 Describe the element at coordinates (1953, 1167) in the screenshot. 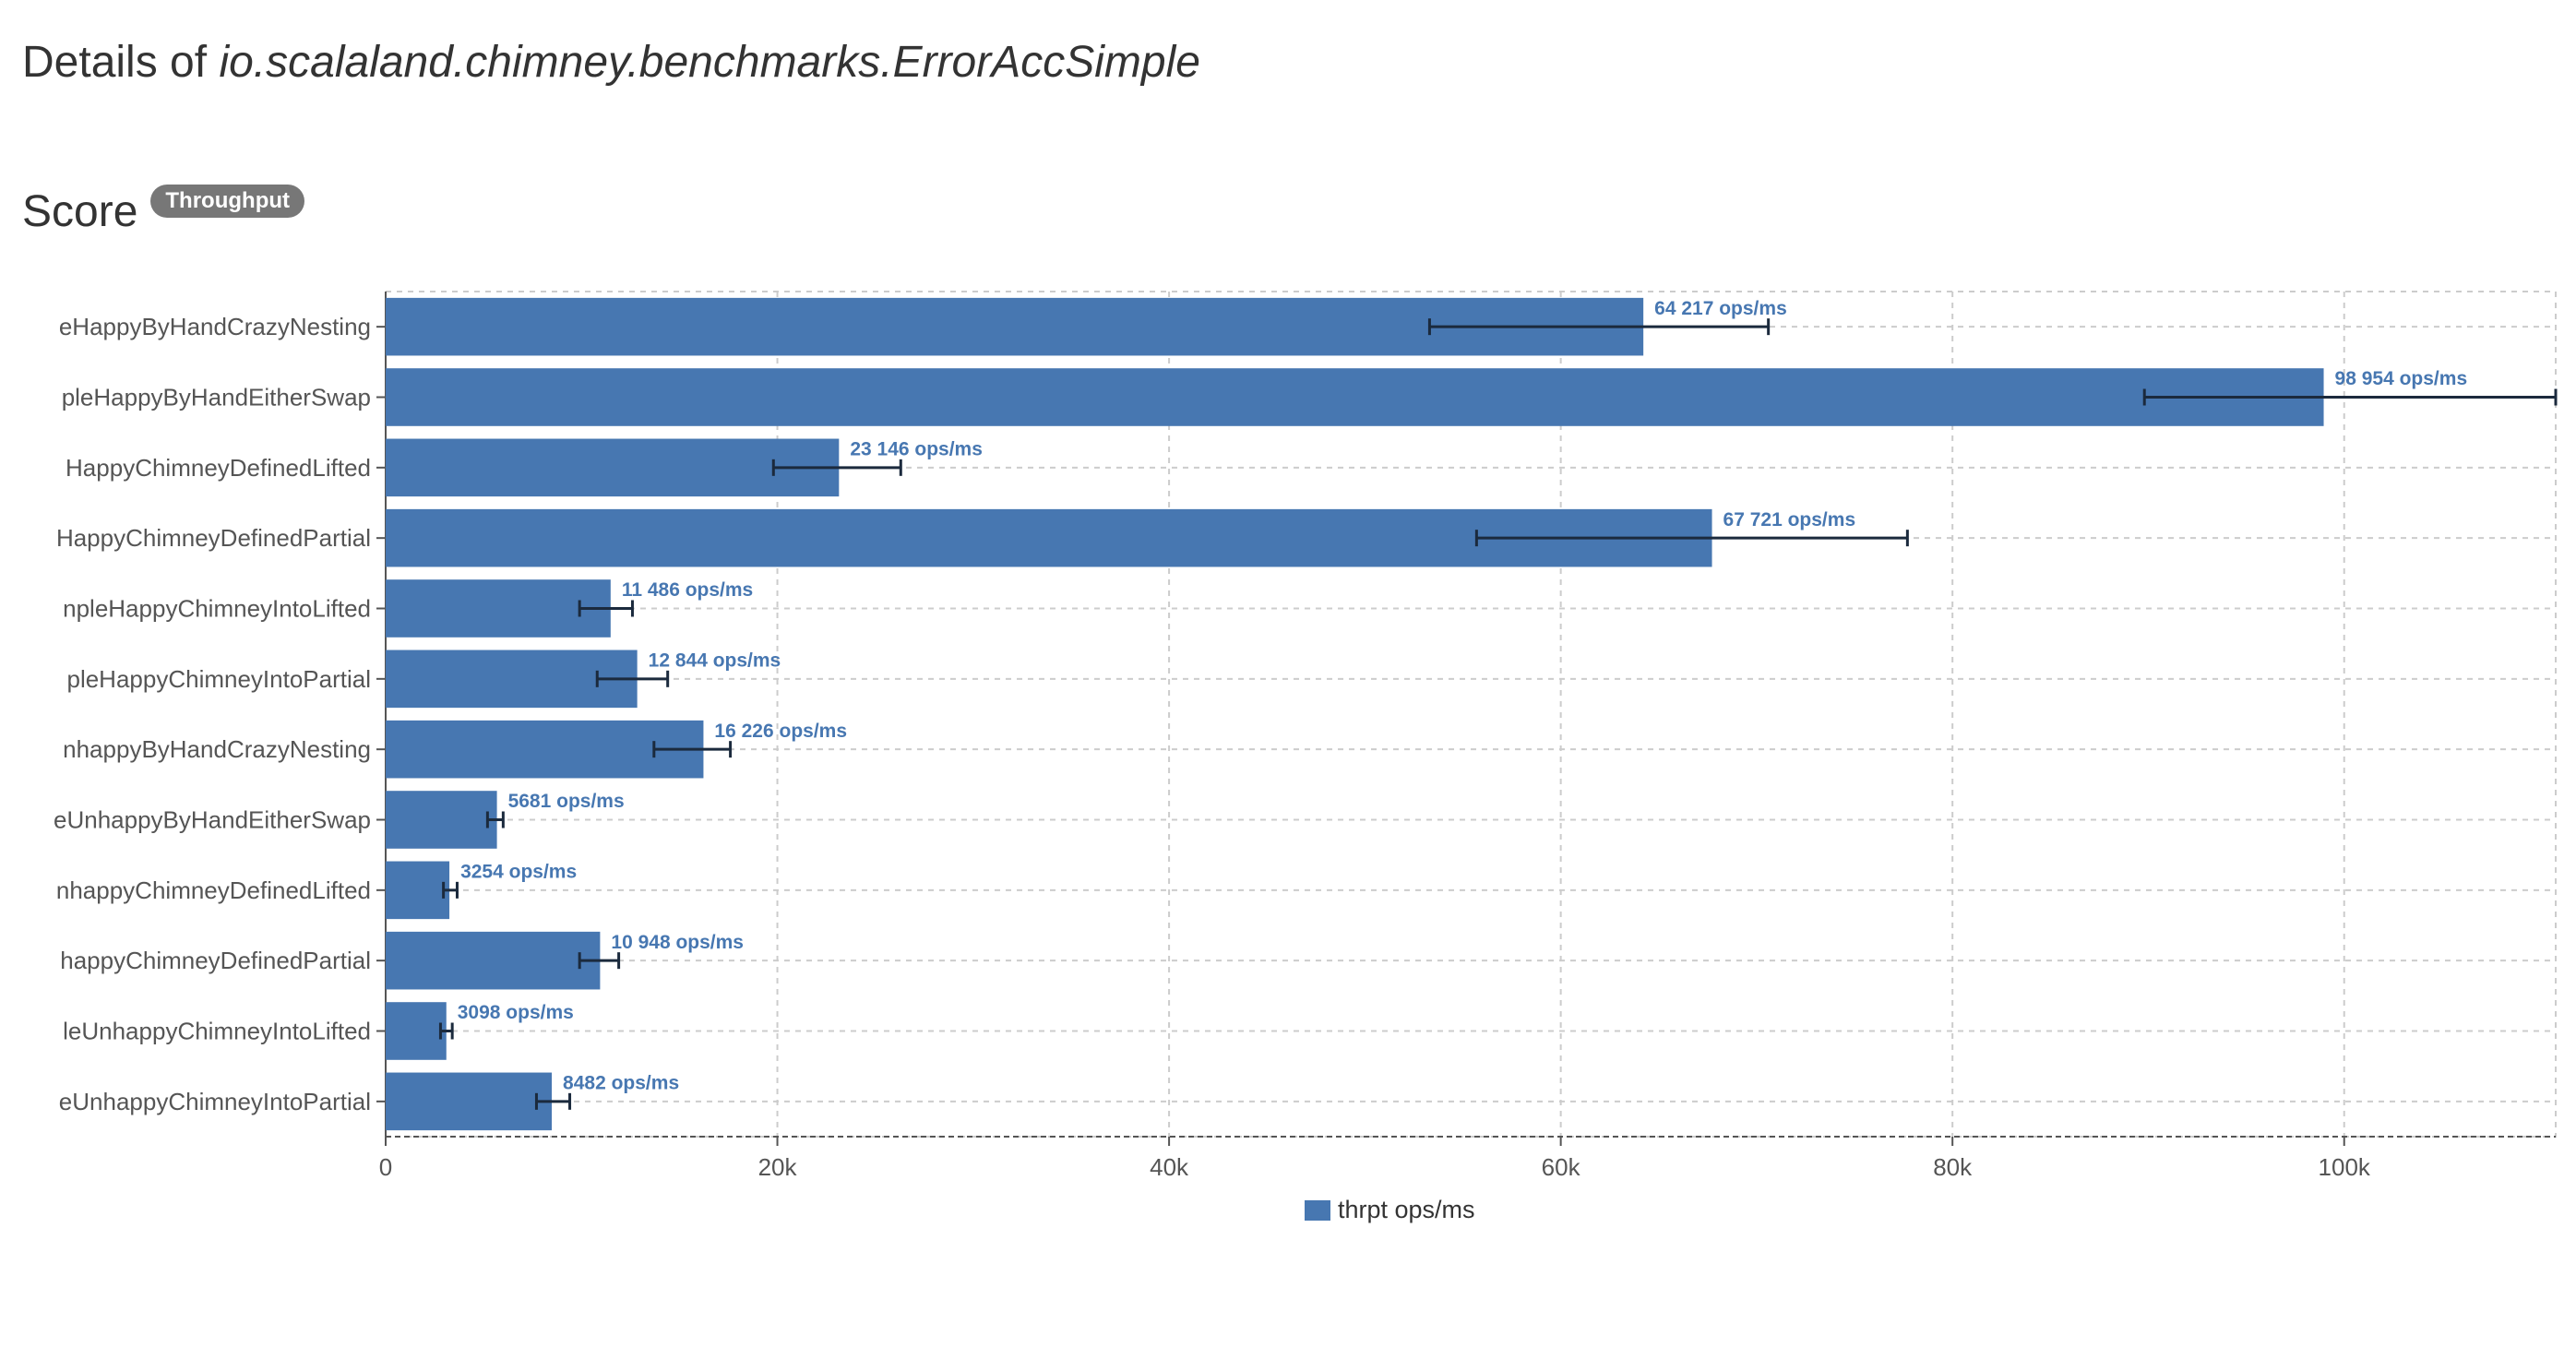

I see `x-tick-label: 80k` at that location.